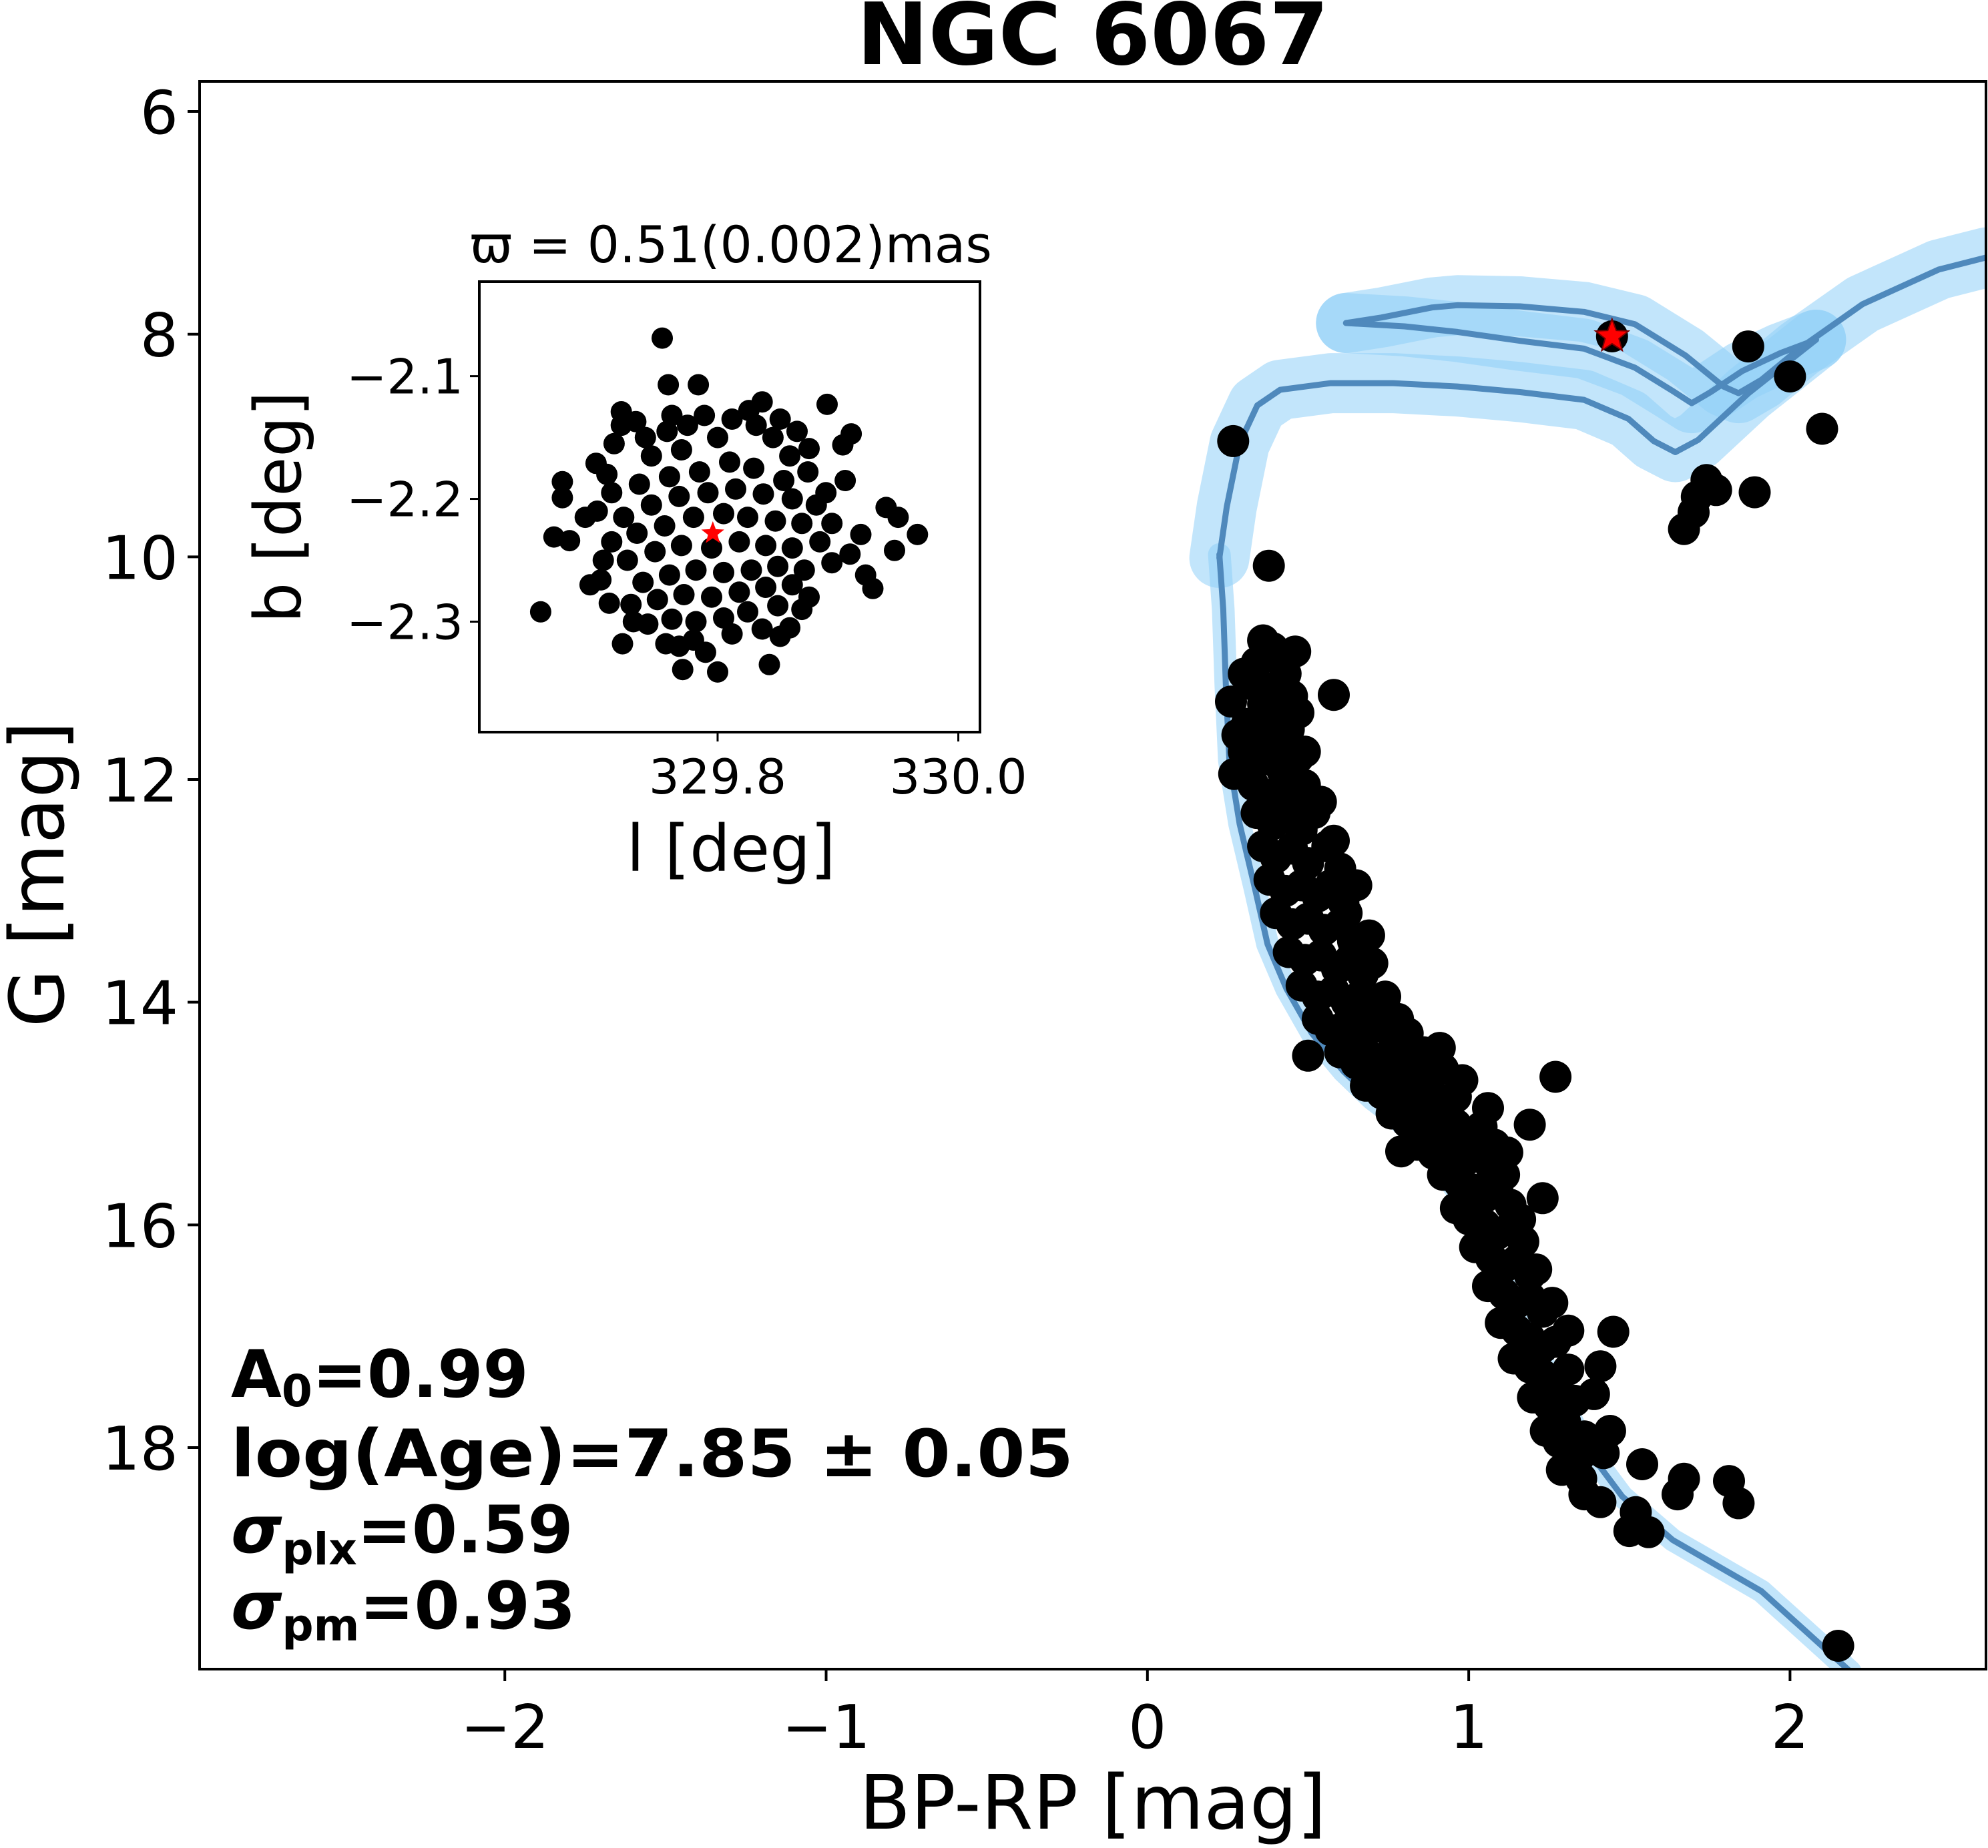 The width and height of the screenshot is (1988, 1848). I want to click on sigma-plx-subscript: plx, so click(319, 1549).